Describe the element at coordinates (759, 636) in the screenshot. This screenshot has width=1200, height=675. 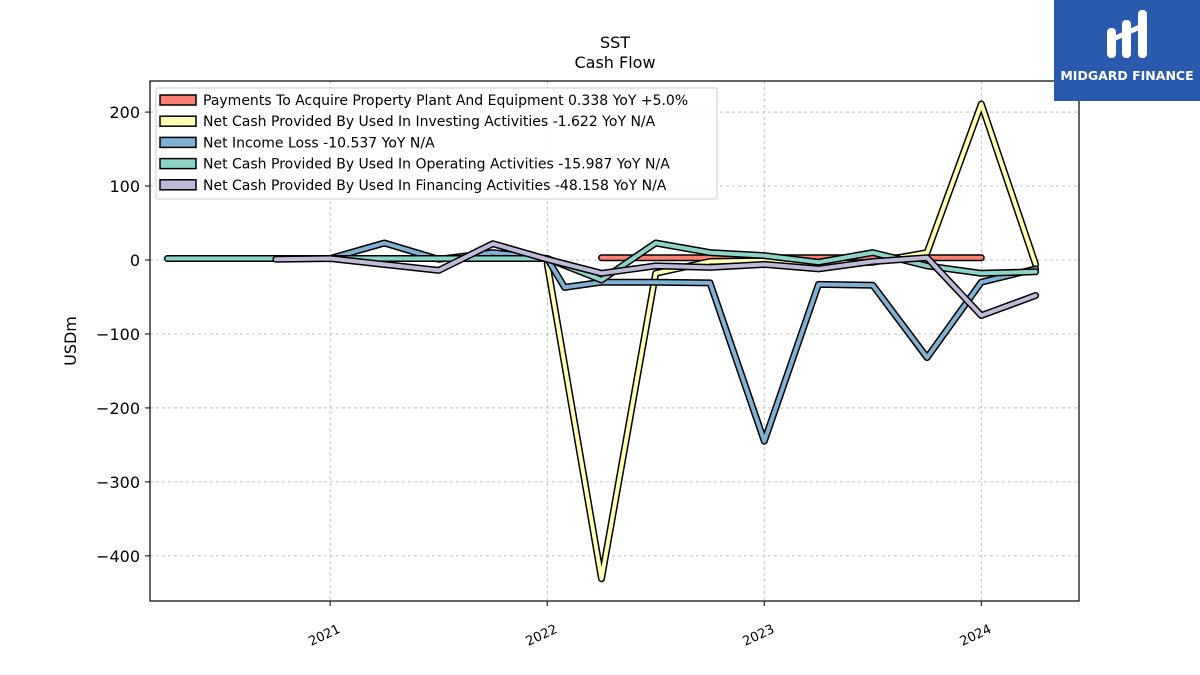
I see `x-tick-label: 2023` at that location.